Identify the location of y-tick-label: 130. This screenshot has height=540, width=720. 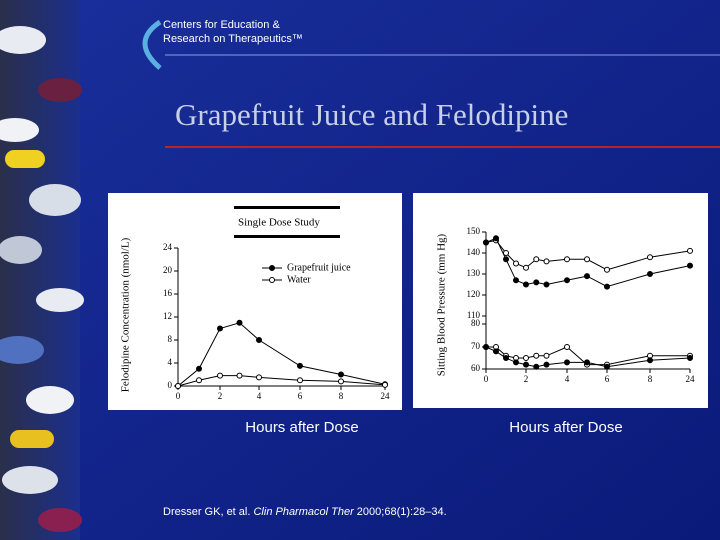
(474, 273).